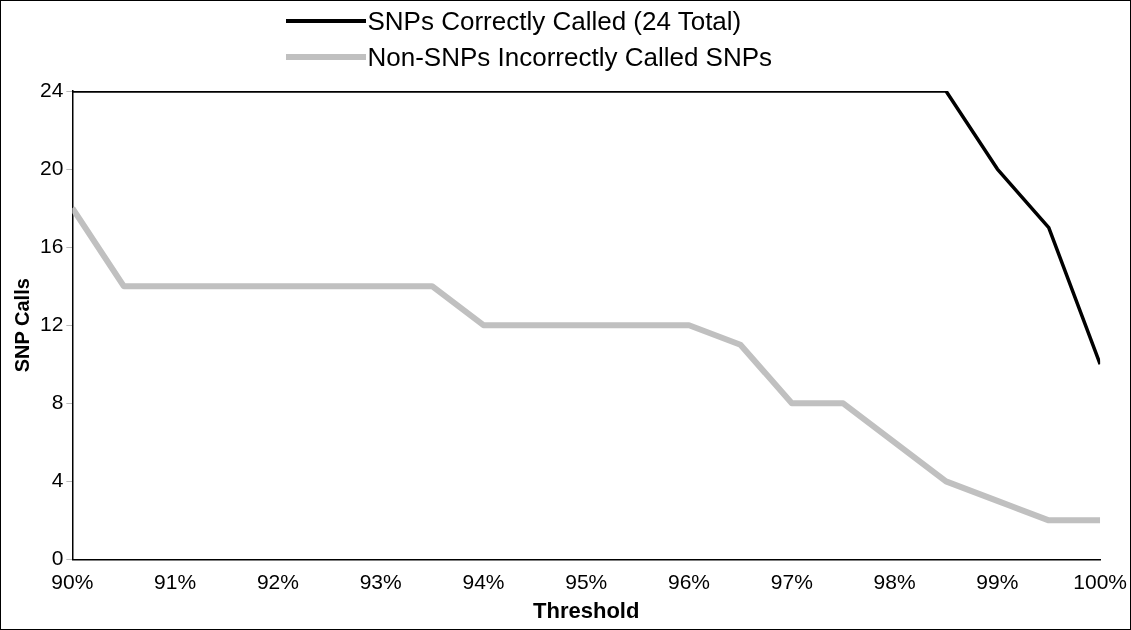 The width and height of the screenshot is (1131, 630). What do you see at coordinates (57, 480) in the screenshot?
I see `y-tick-label: 4` at bounding box center [57, 480].